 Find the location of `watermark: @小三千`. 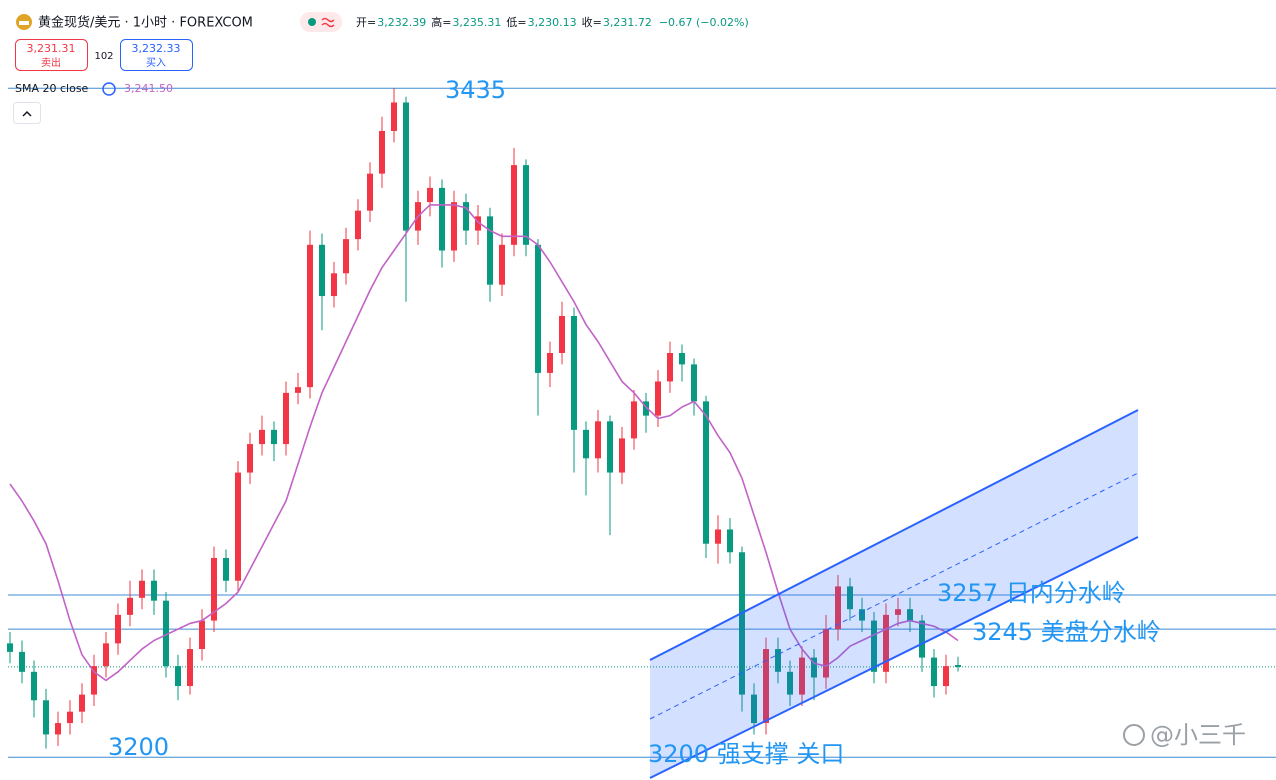

watermark: @小三千 is located at coordinates (1198, 735).